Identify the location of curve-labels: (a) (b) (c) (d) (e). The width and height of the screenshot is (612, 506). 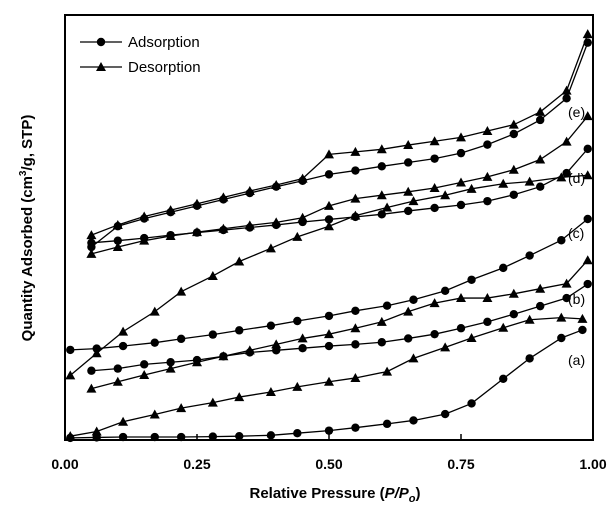
(576, 236).